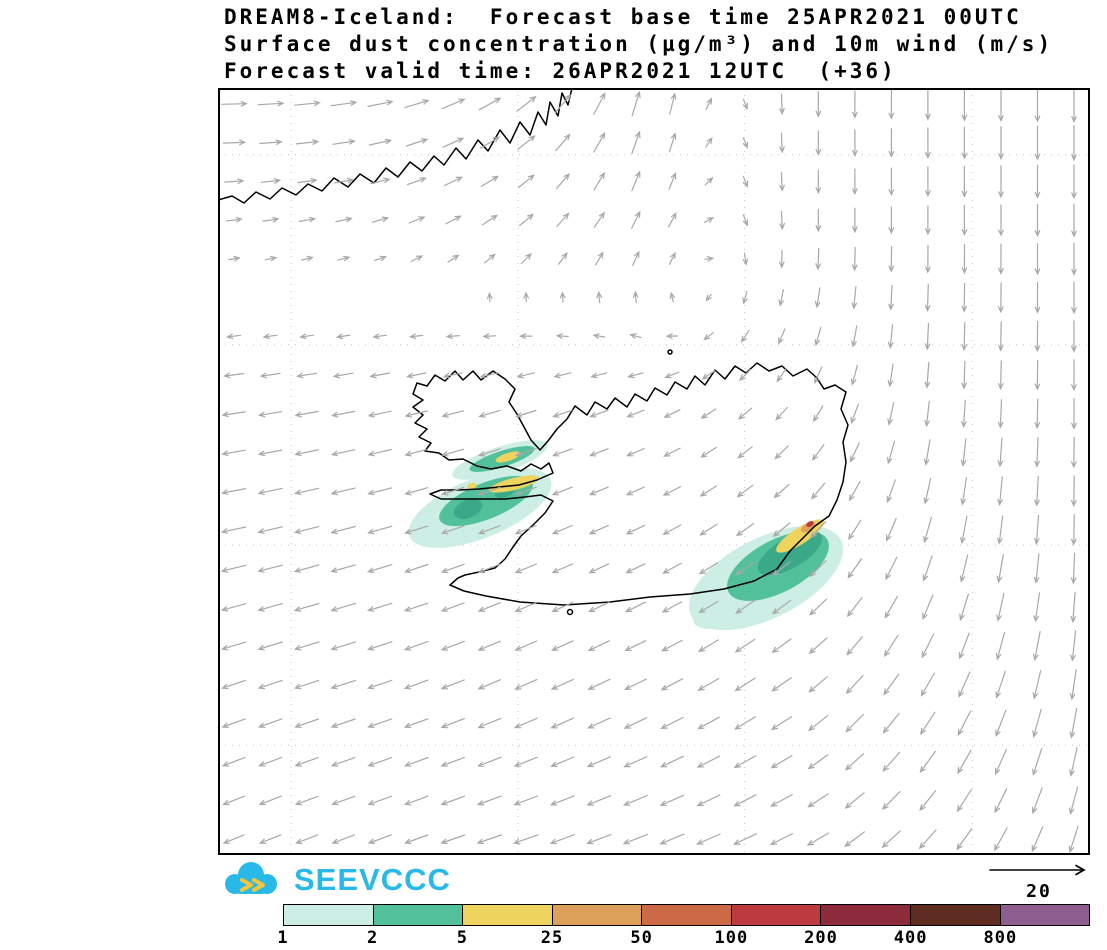 The height and width of the screenshot is (950, 1107). Describe the element at coordinates (910, 938) in the screenshot. I see `colorbar-label: 400` at that location.